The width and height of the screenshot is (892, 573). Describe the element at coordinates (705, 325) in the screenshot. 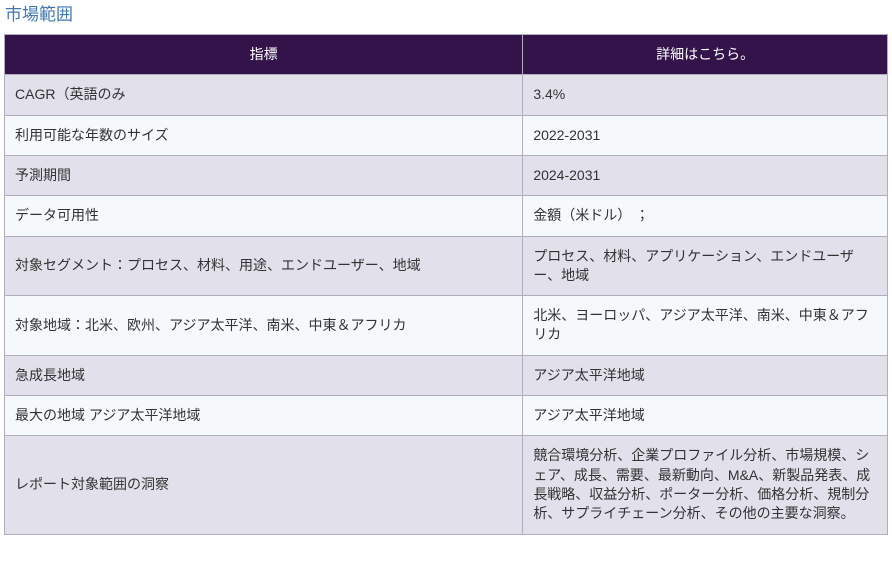

I see `detail-cell: 北米、ヨーロッパ、アジア太平洋、南米、中東＆アフリカ` at that location.